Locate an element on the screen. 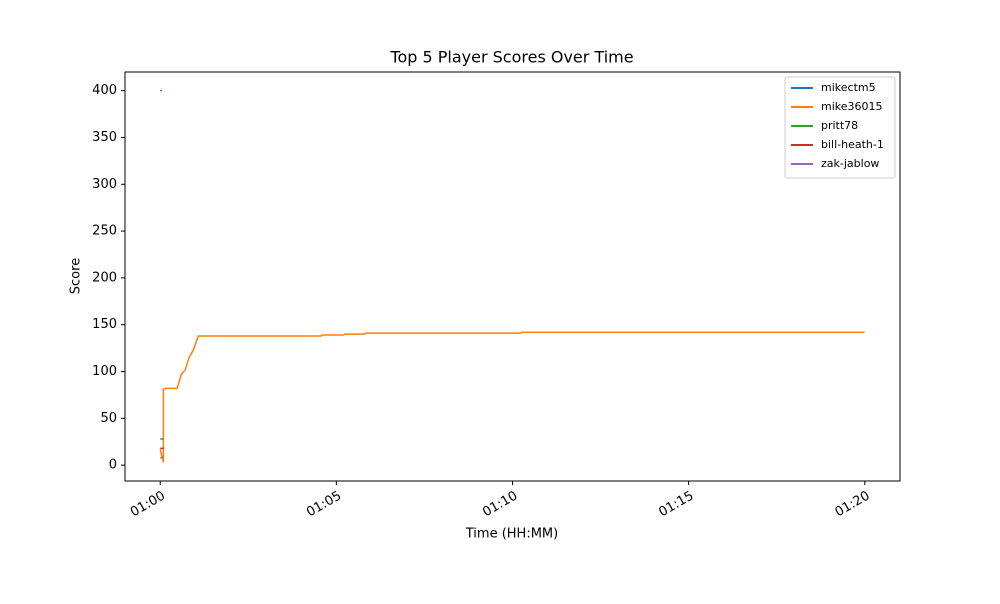  x-tick-label: 01:00 is located at coordinates (148, 505).